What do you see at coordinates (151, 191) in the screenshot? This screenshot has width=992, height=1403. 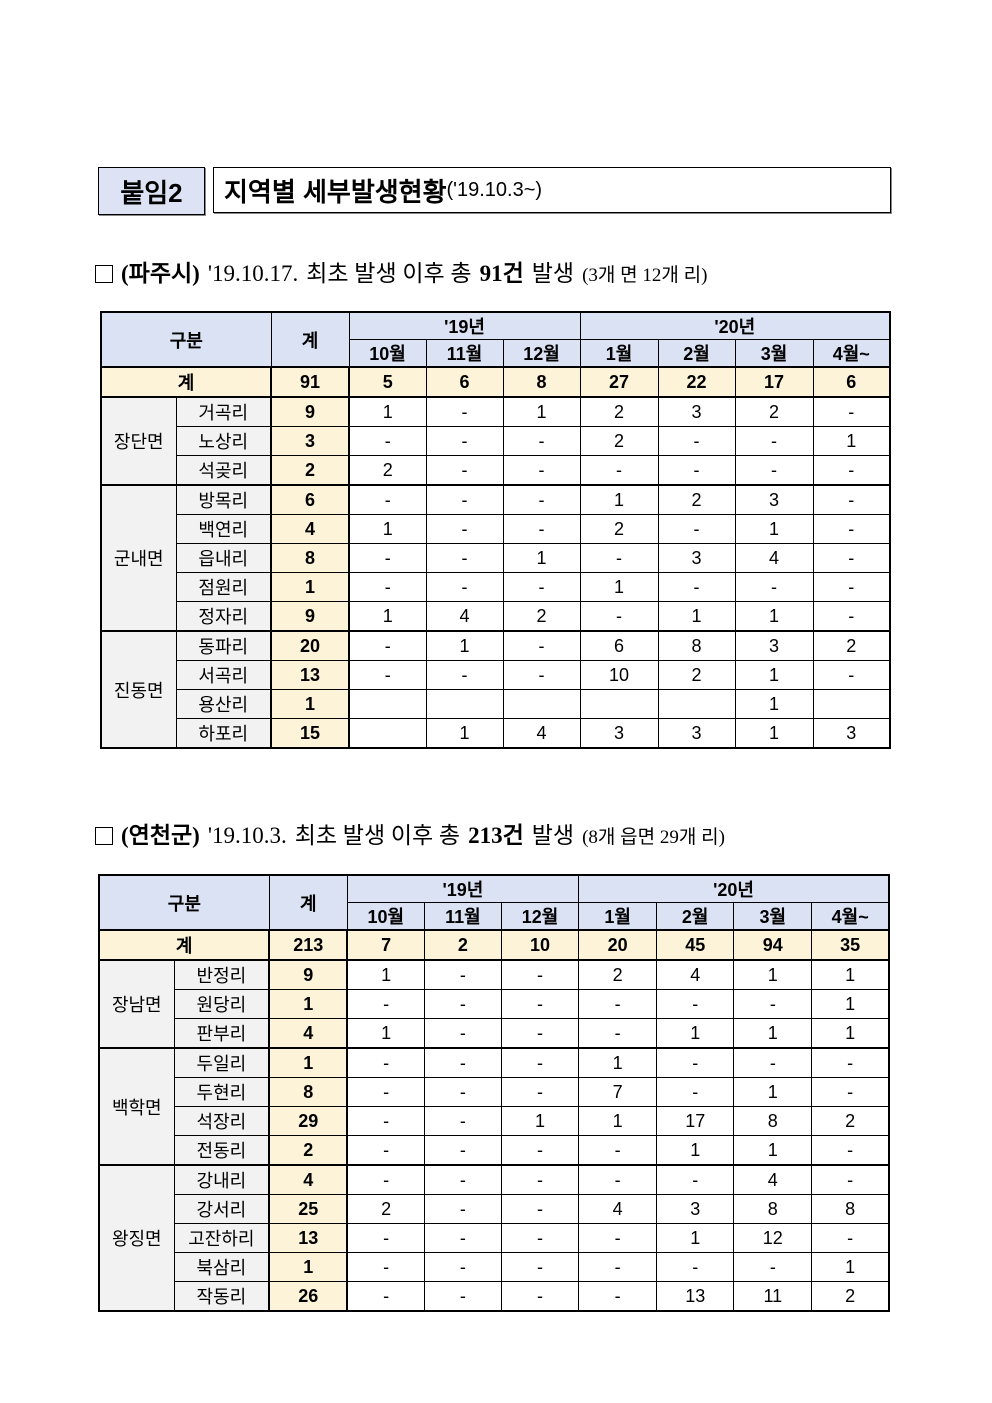 I see `attachment-label: 붙임2` at bounding box center [151, 191].